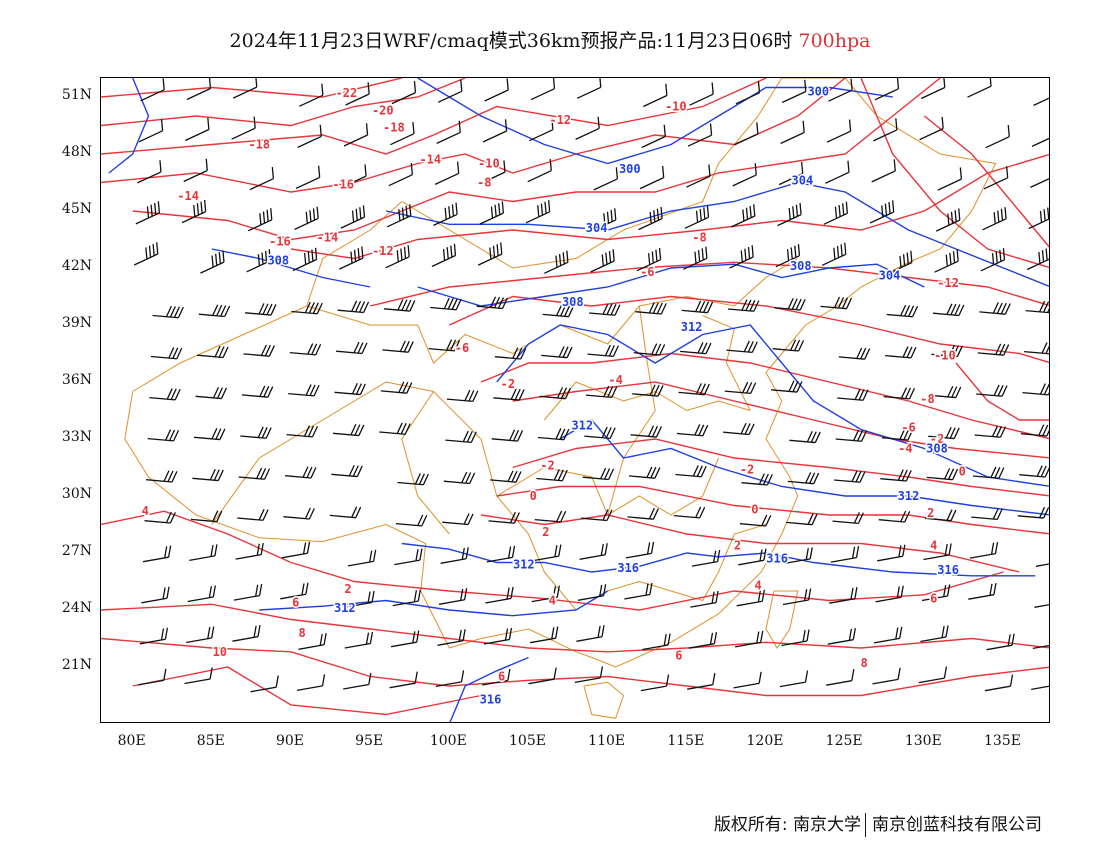 Image resolution: width=1100 pixels, height=850 pixels. I want to click on lat-tick-label: 27N, so click(76, 551).